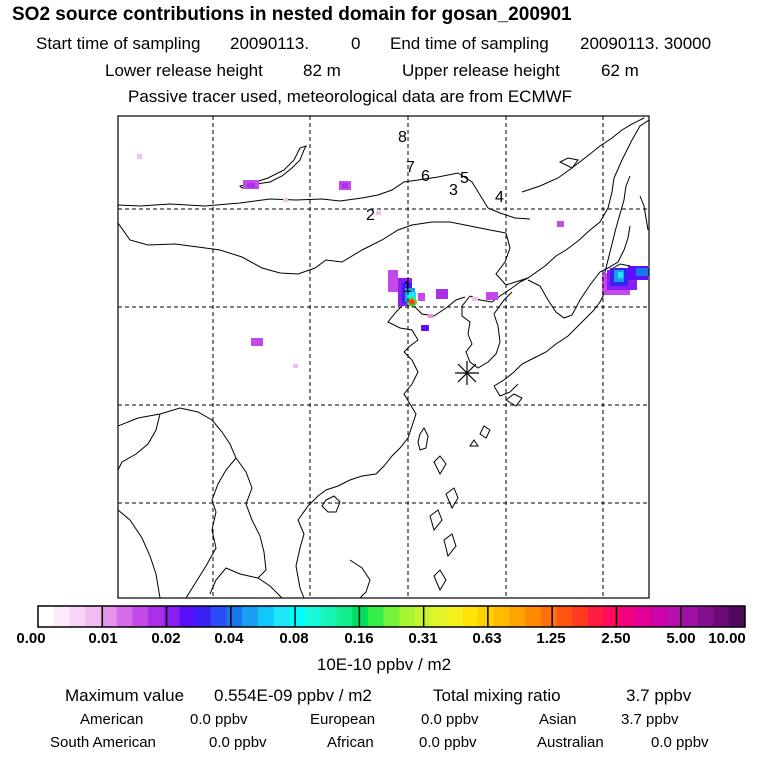  Describe the element at coordinates (356, 43) in the screenshot. I see `start-time-hour: 0` at that location.